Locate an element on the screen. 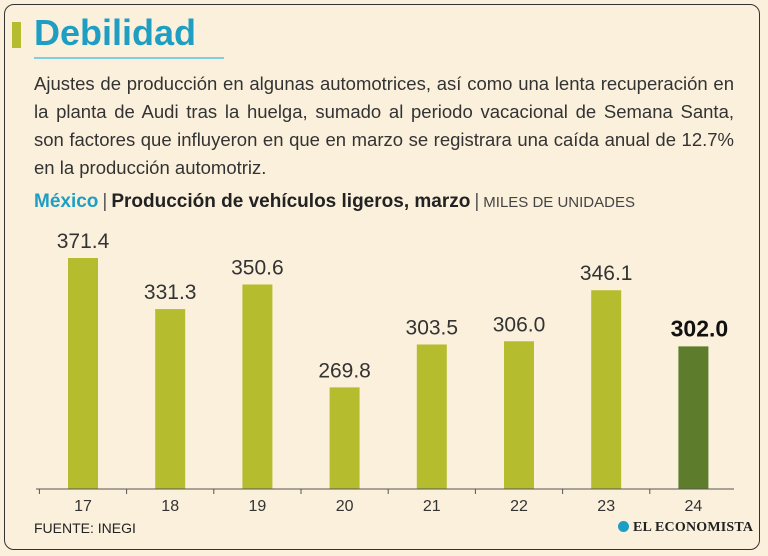 The height and width of the screenshot is (556, 768). value-label-22: 306.0 is located at coordinates (519, 324).